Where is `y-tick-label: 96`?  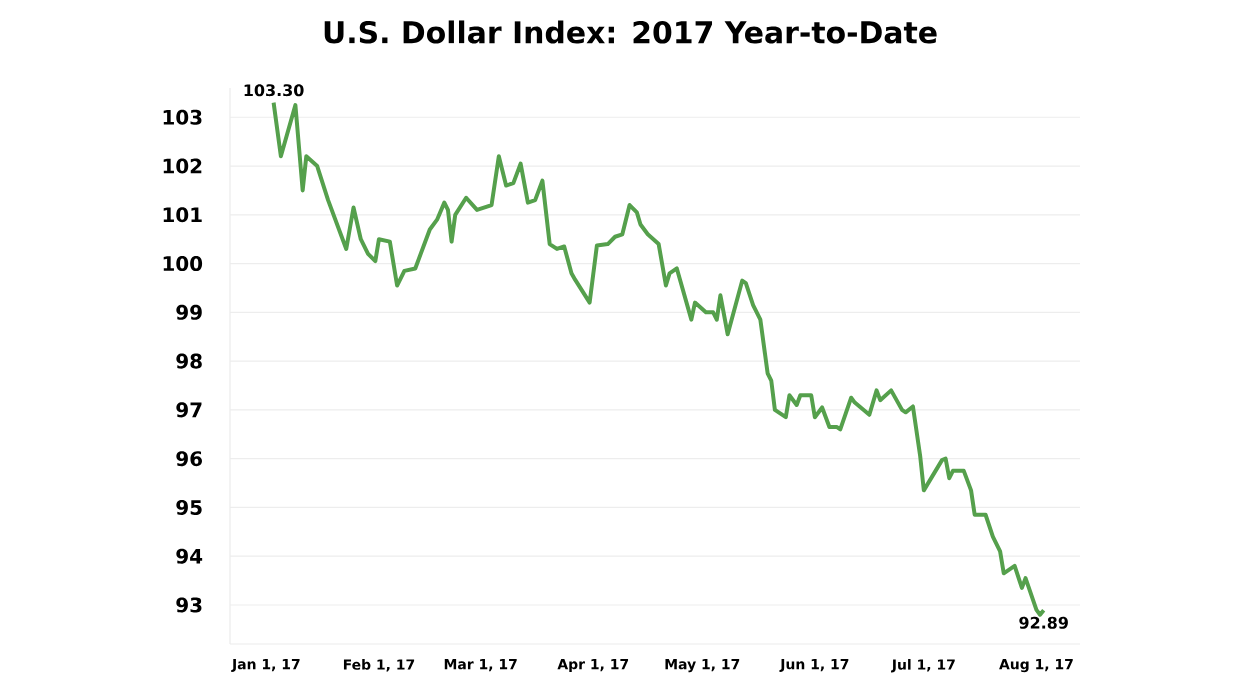
y-tick-label: 96 is located at coordinates (189, 459).